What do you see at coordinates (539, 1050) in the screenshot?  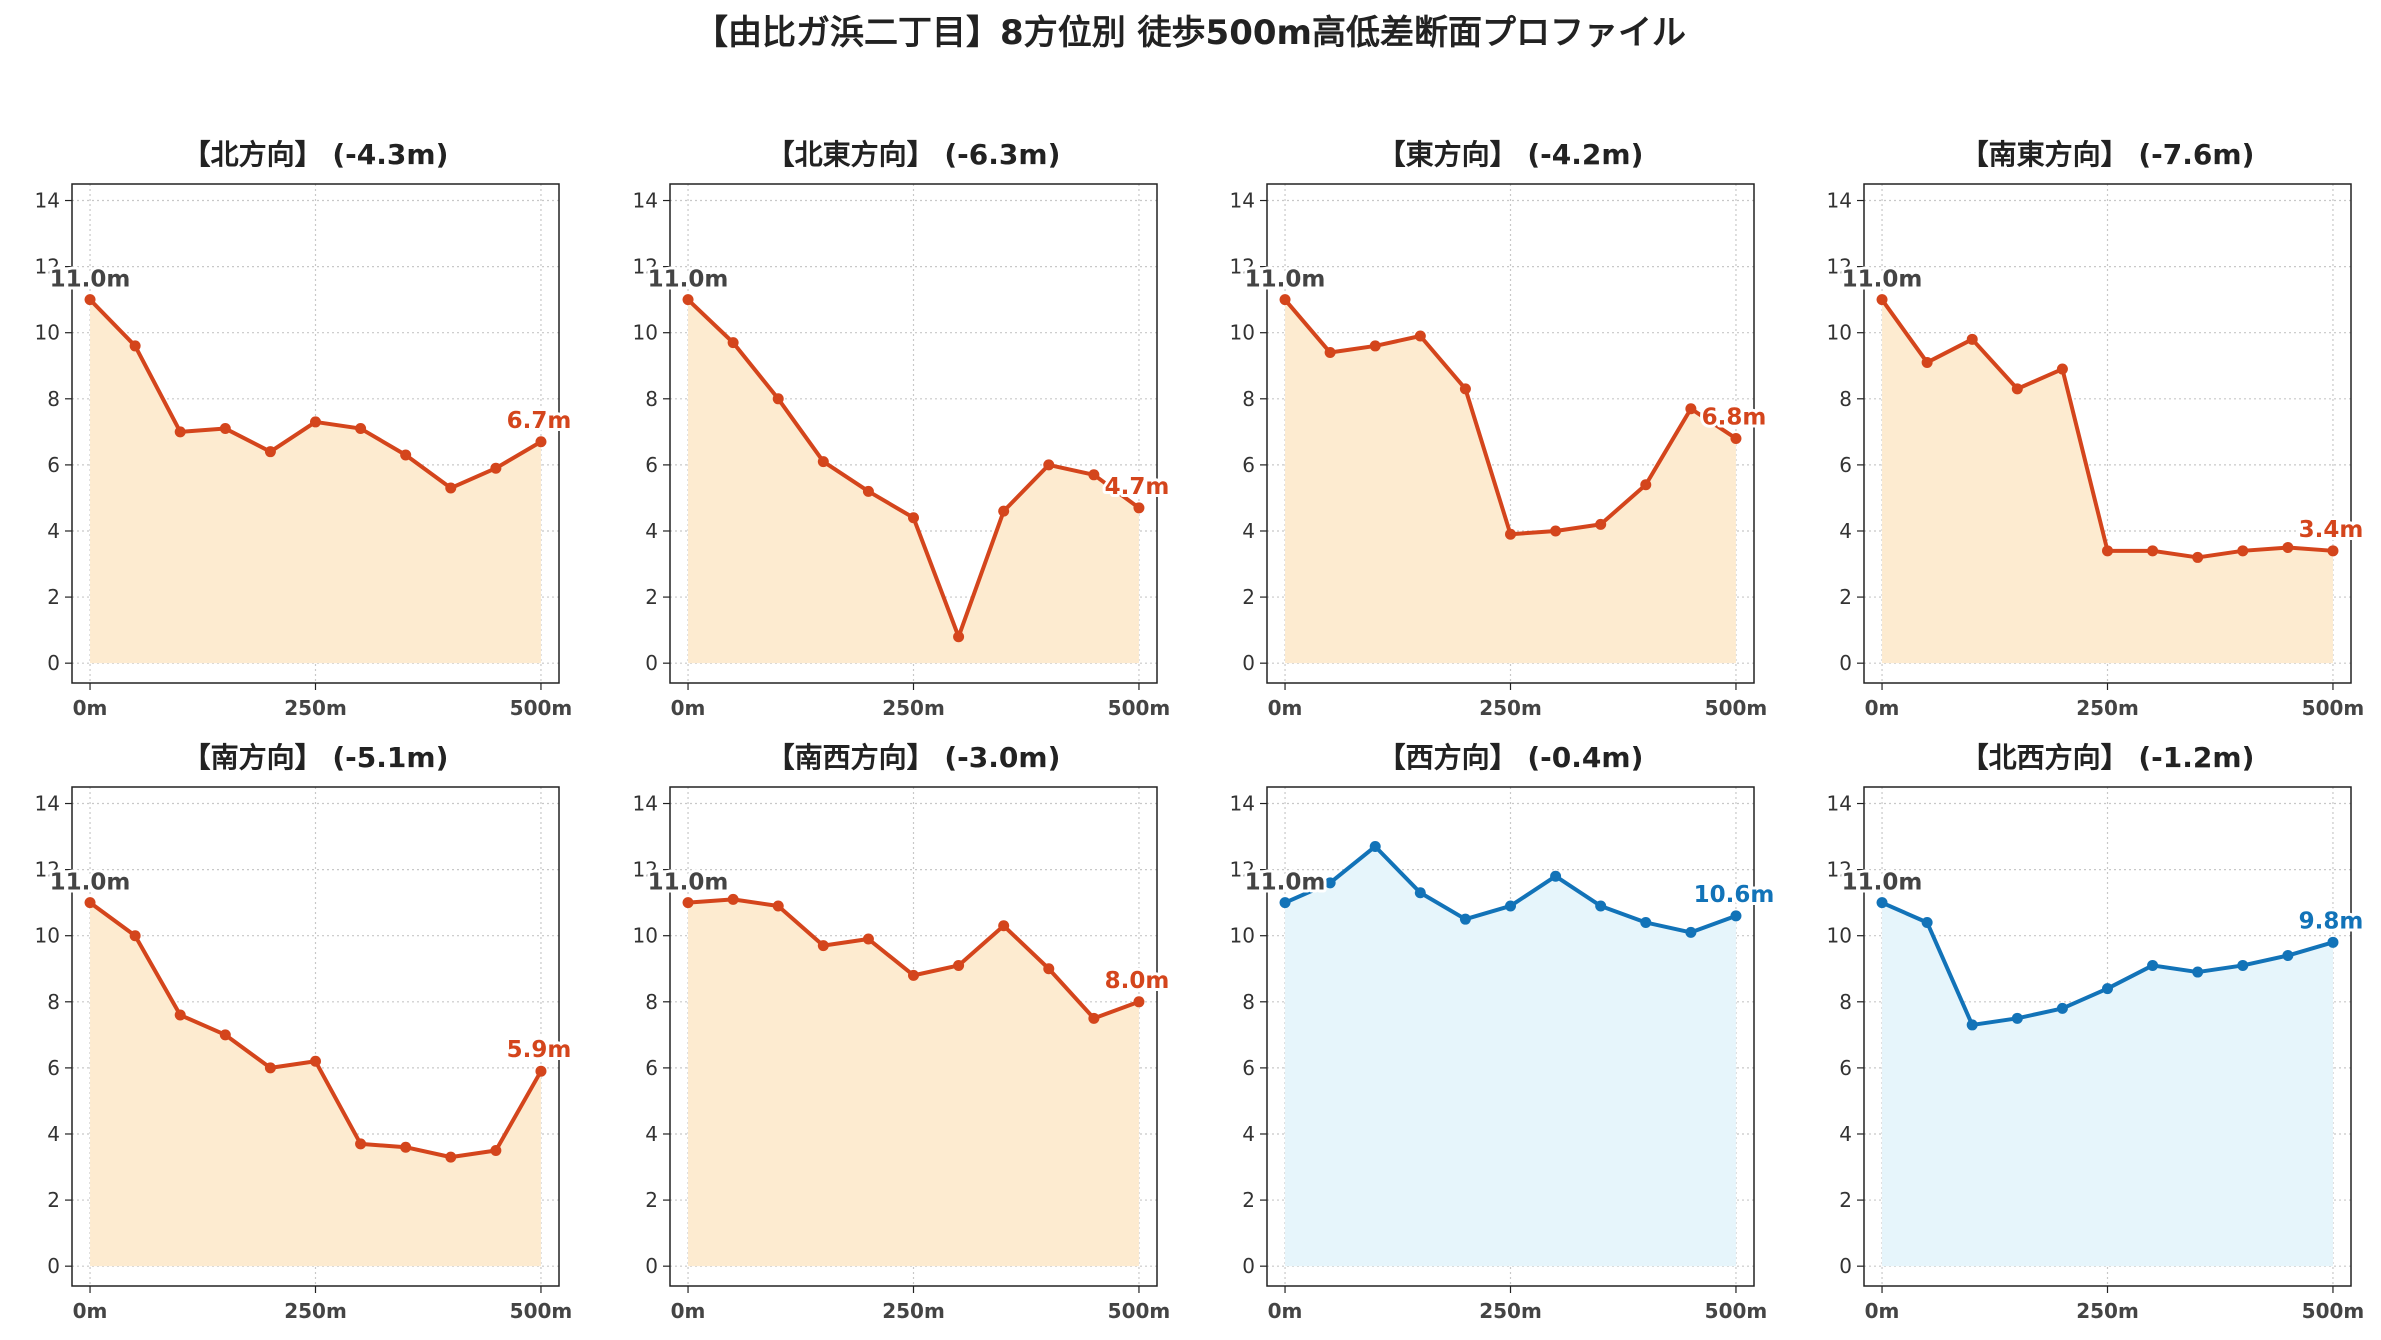 I see `end-label: 5.9m` at bounding box center [539, 1050].